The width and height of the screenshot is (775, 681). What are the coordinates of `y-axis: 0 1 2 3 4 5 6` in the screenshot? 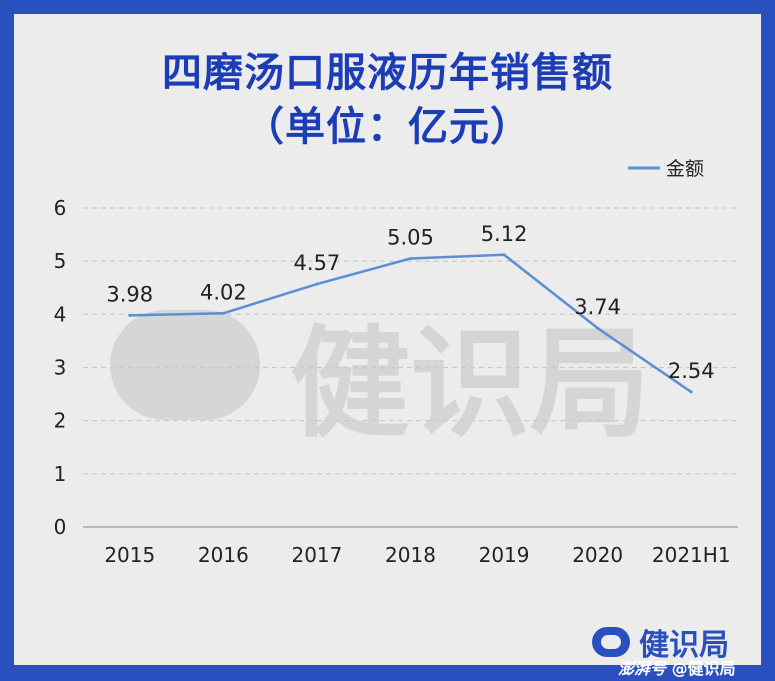 It's located at (60, 367).